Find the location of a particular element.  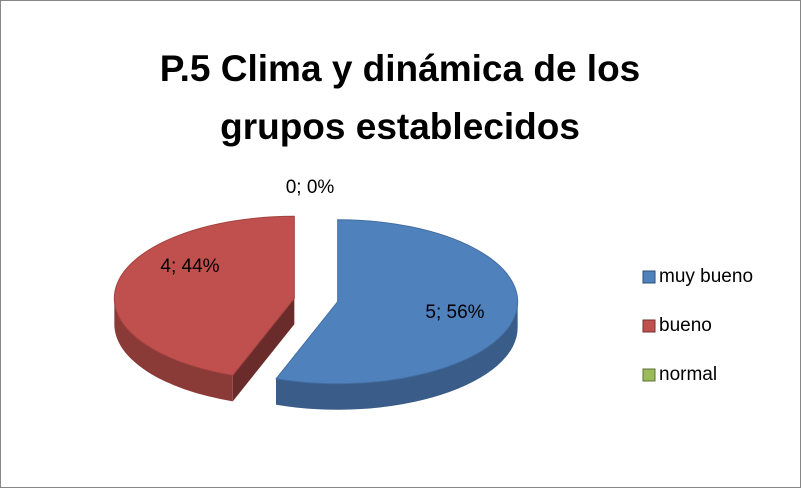

data-label: 4; 44% is located at coordinates (189, 266).